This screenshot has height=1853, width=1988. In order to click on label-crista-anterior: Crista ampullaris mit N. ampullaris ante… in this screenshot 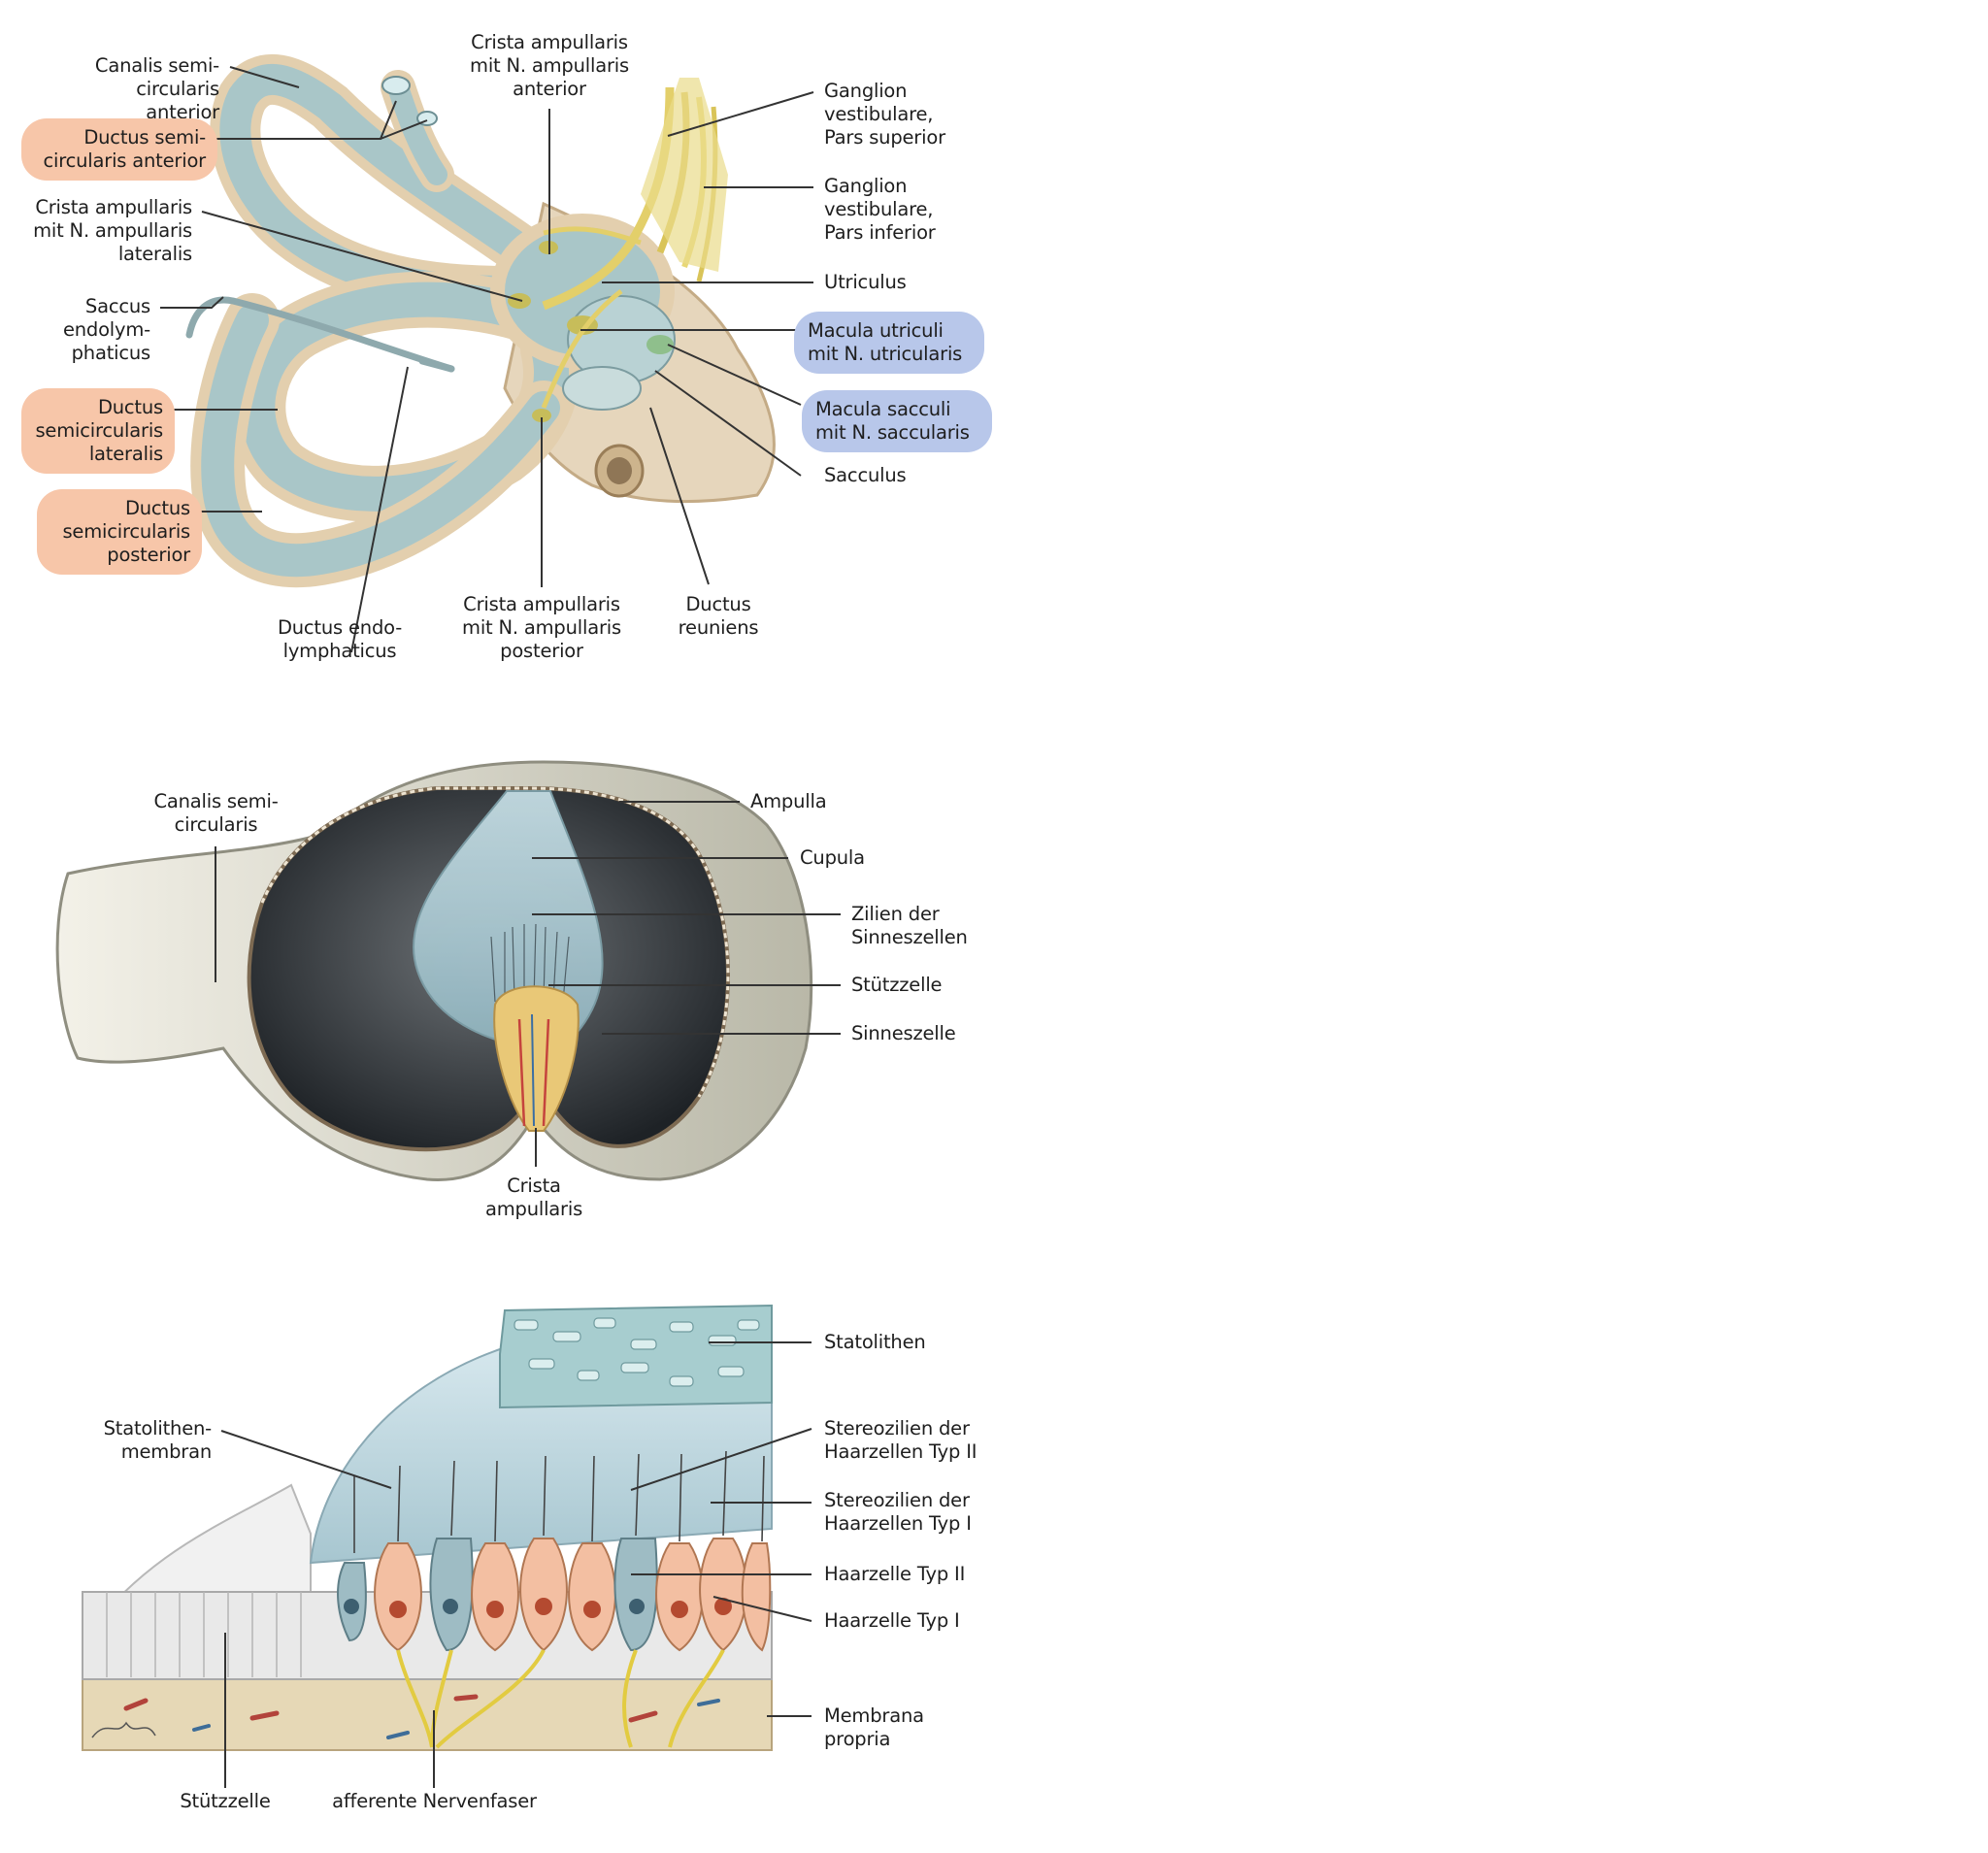, I will do `click(549, 66)`.